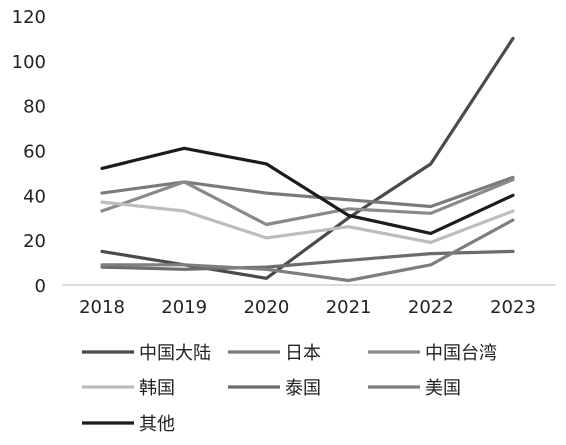 This screenshot has height=445, width=566. I want to click on y-tick-label: 20, so click(34, 241).